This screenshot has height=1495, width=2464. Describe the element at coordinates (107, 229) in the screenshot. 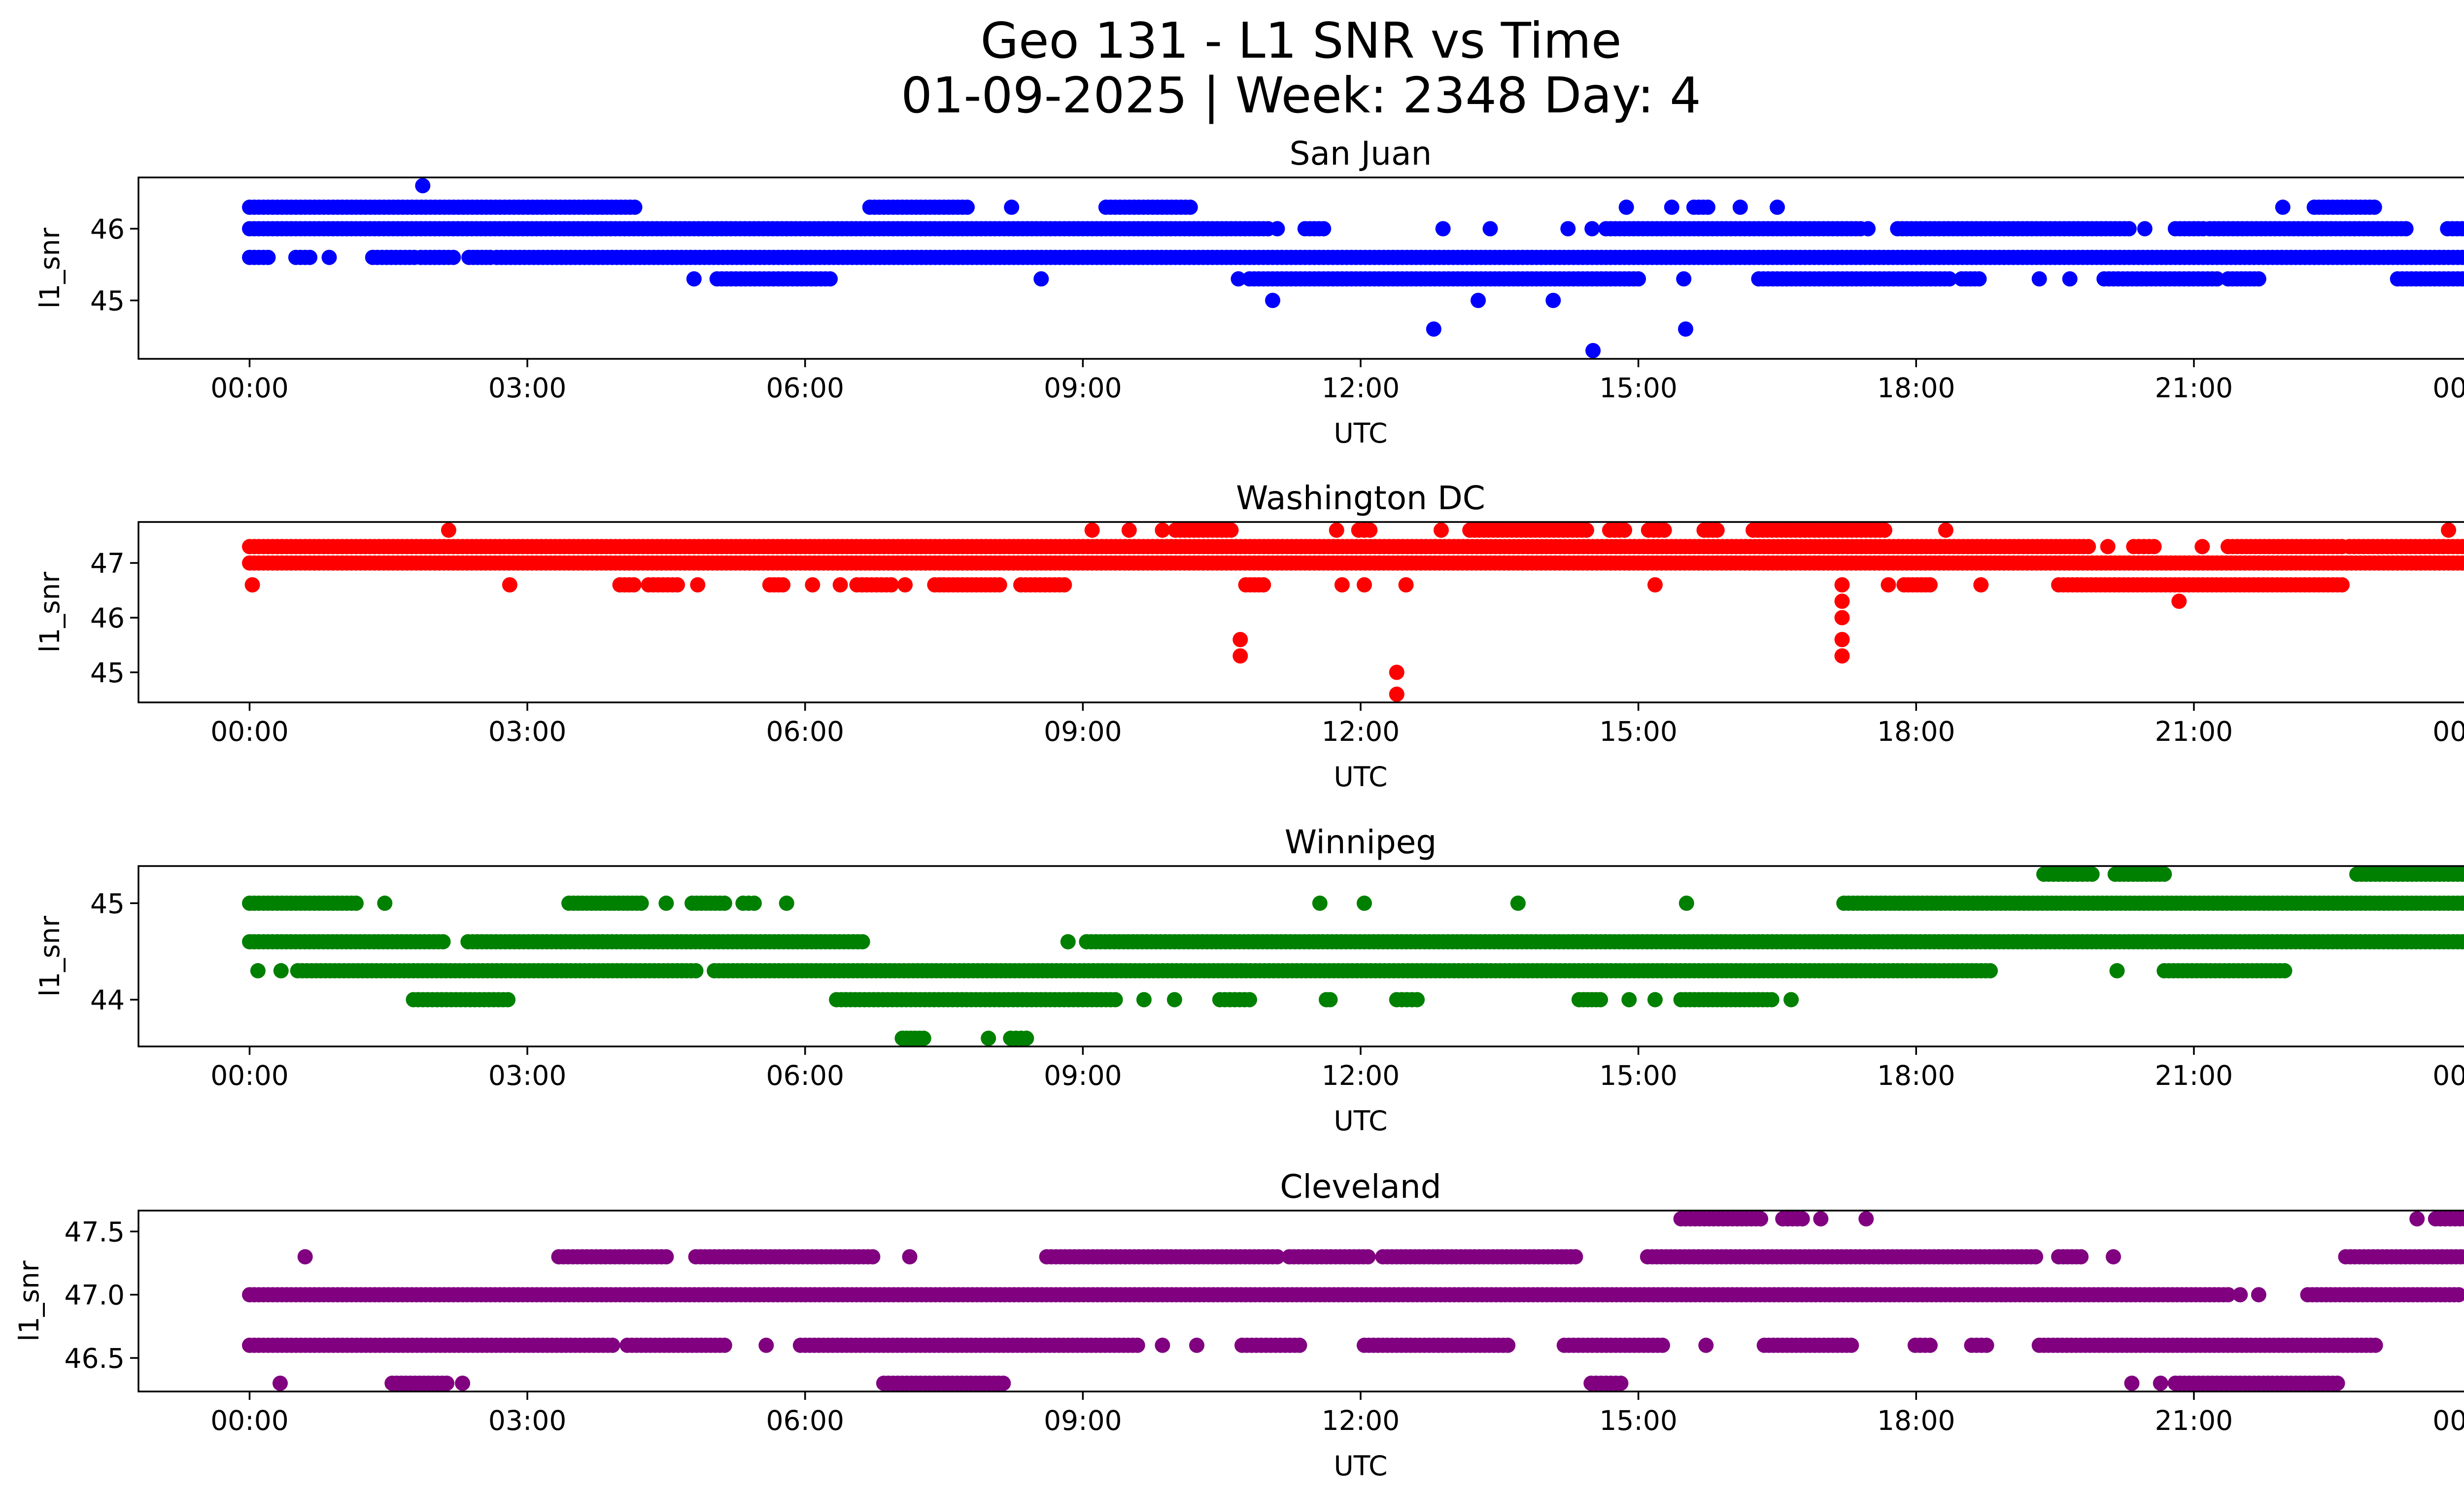

I see `y-tick-label: 46` at that location.